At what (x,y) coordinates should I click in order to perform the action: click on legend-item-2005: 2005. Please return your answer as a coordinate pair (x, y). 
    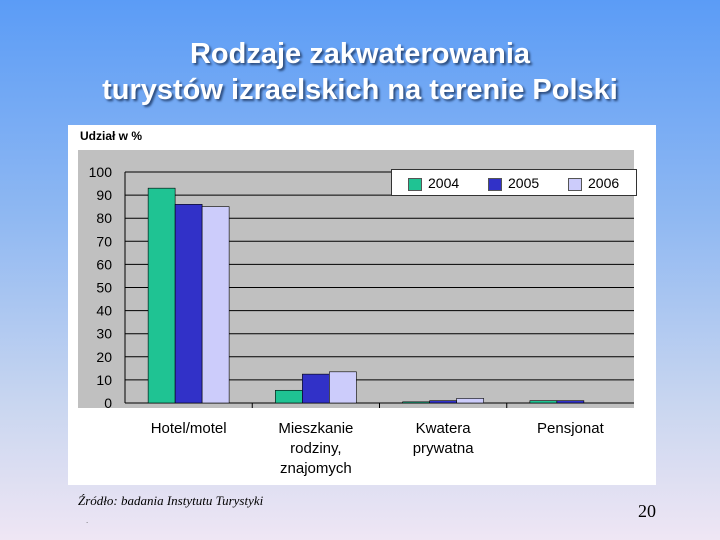
    Looking at the image, I should click on (514, 183).